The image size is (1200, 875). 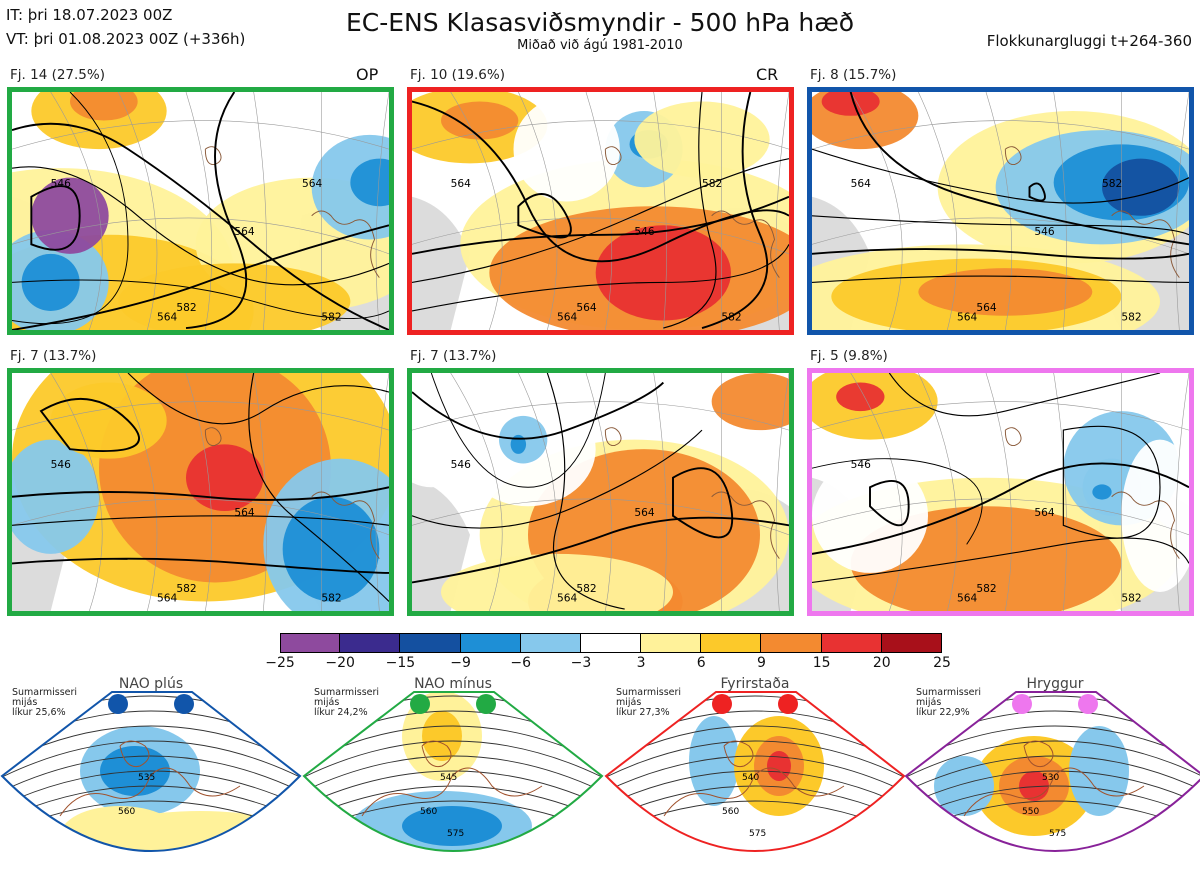 What do you see at coordinates (648, 703) in the screenshot?
I see `regime-note: Sumarmisseri mijás líkur 27,3%` at bounding box center [648, 703].